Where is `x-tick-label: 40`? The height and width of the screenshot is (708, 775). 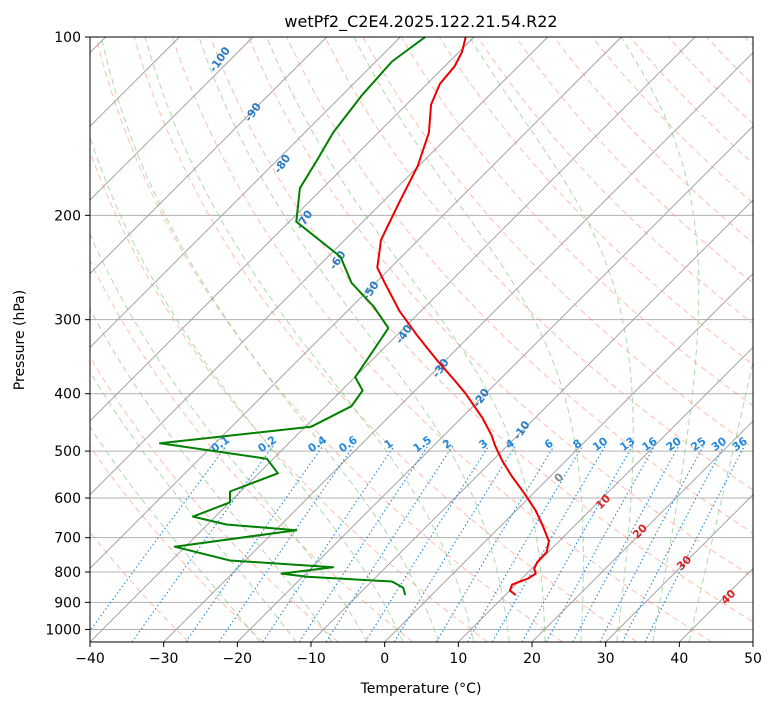 x-tick-label: 40 is located at coordinates (679, 659).